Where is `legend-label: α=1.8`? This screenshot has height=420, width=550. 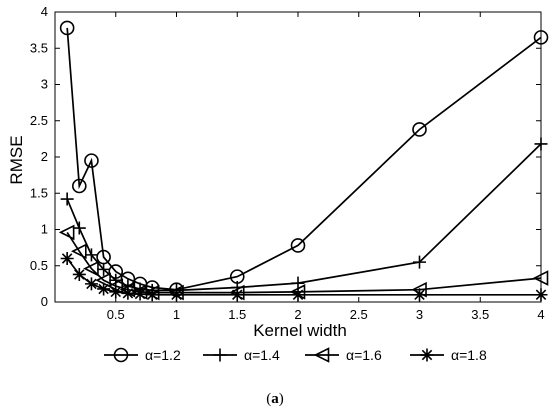
legend-label: α=1.8 is located at coordinates (469, 355).